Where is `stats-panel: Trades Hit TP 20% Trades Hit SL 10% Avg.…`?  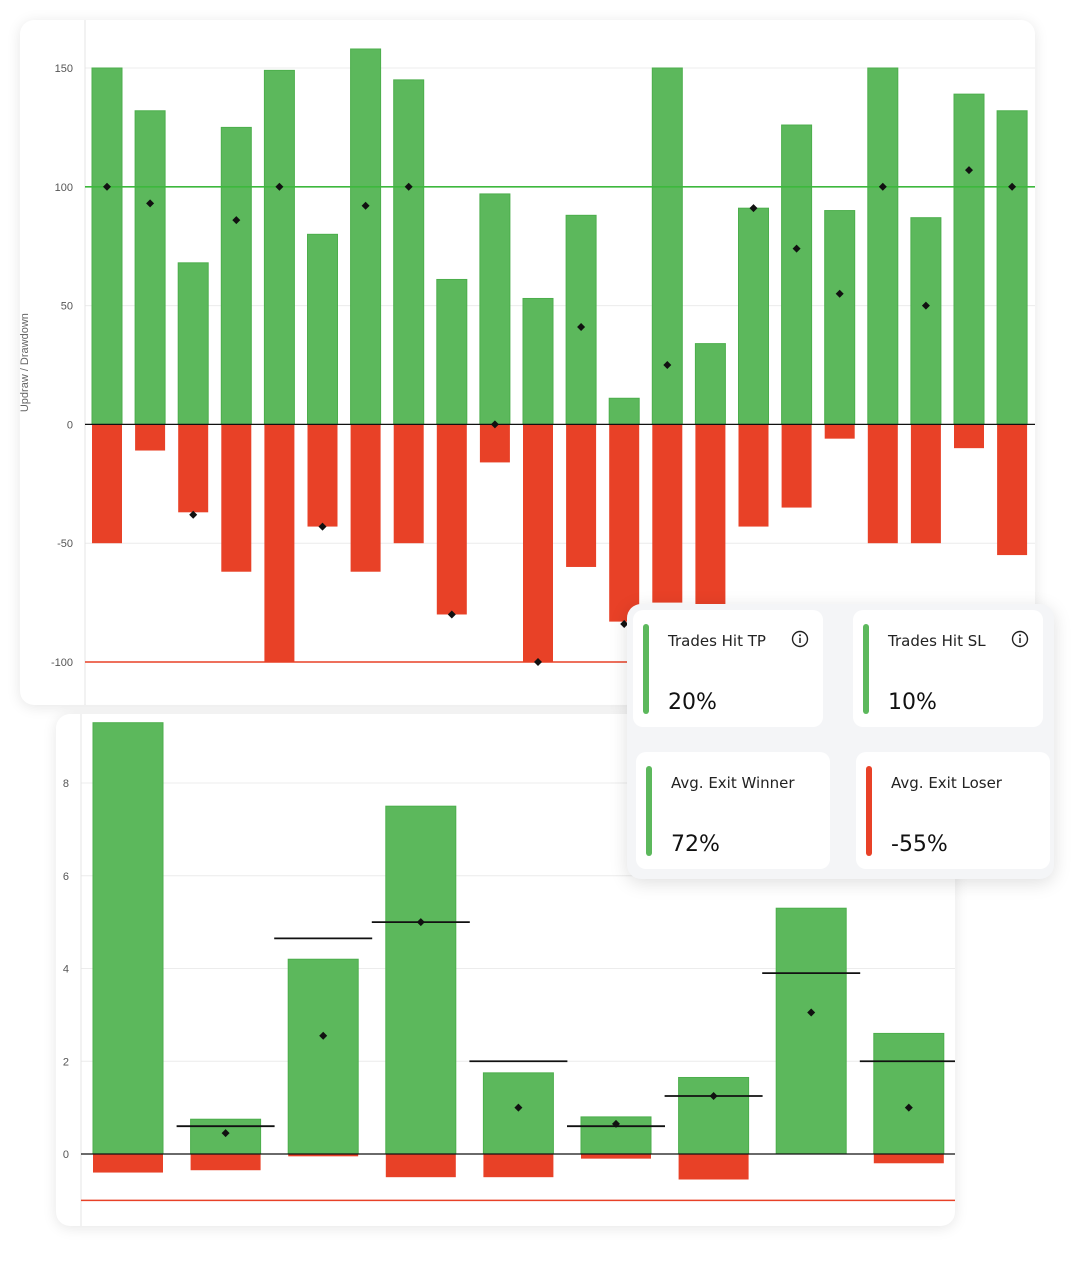 stats-panel: Trades Hit TP 20% Trades Hit SL 10% Avg.… is located at coordinates (840, 741).